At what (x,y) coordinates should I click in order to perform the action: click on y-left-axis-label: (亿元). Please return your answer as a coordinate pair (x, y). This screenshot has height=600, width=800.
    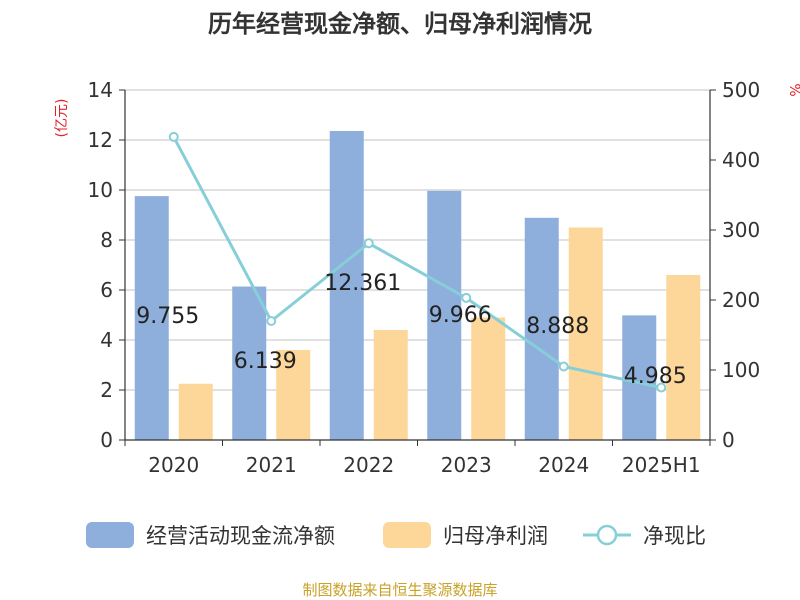
    Looking at the image, I should click on (62, 118).